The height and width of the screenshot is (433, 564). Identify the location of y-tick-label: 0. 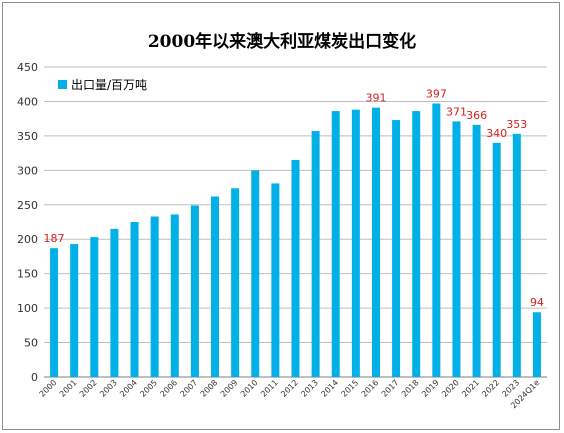
(34, 377).